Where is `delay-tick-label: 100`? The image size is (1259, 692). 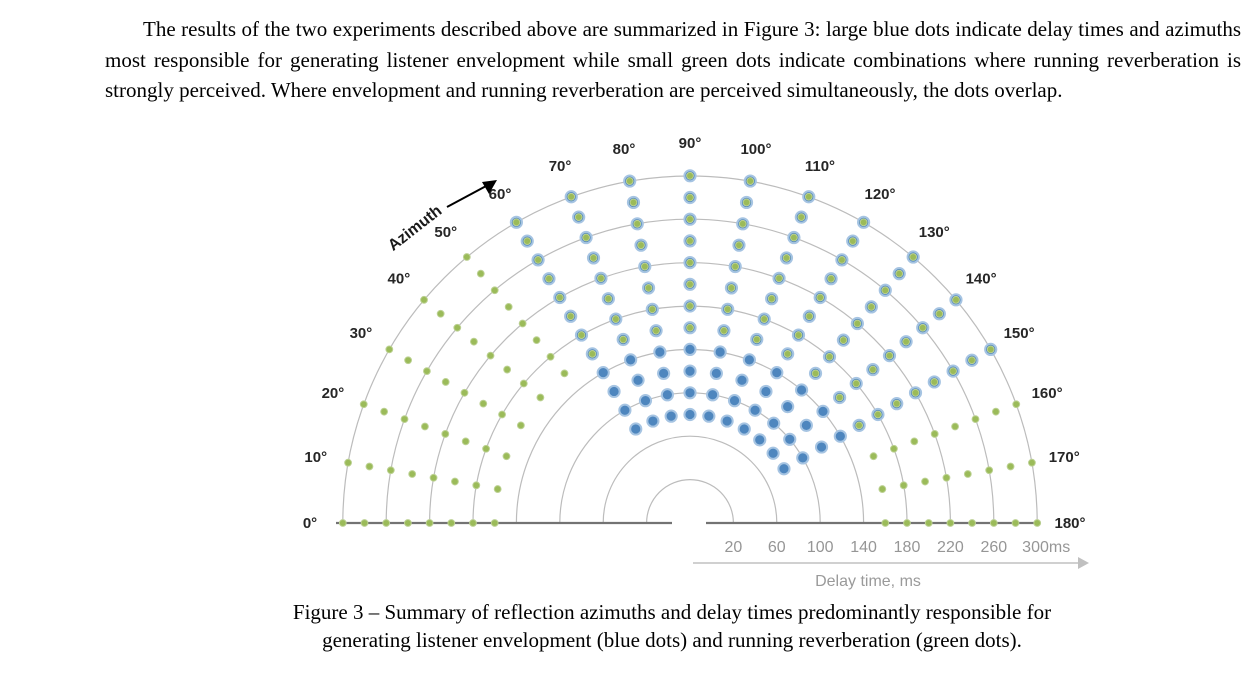 delay-tick-label: 100 is located at coordinates (820, 547).